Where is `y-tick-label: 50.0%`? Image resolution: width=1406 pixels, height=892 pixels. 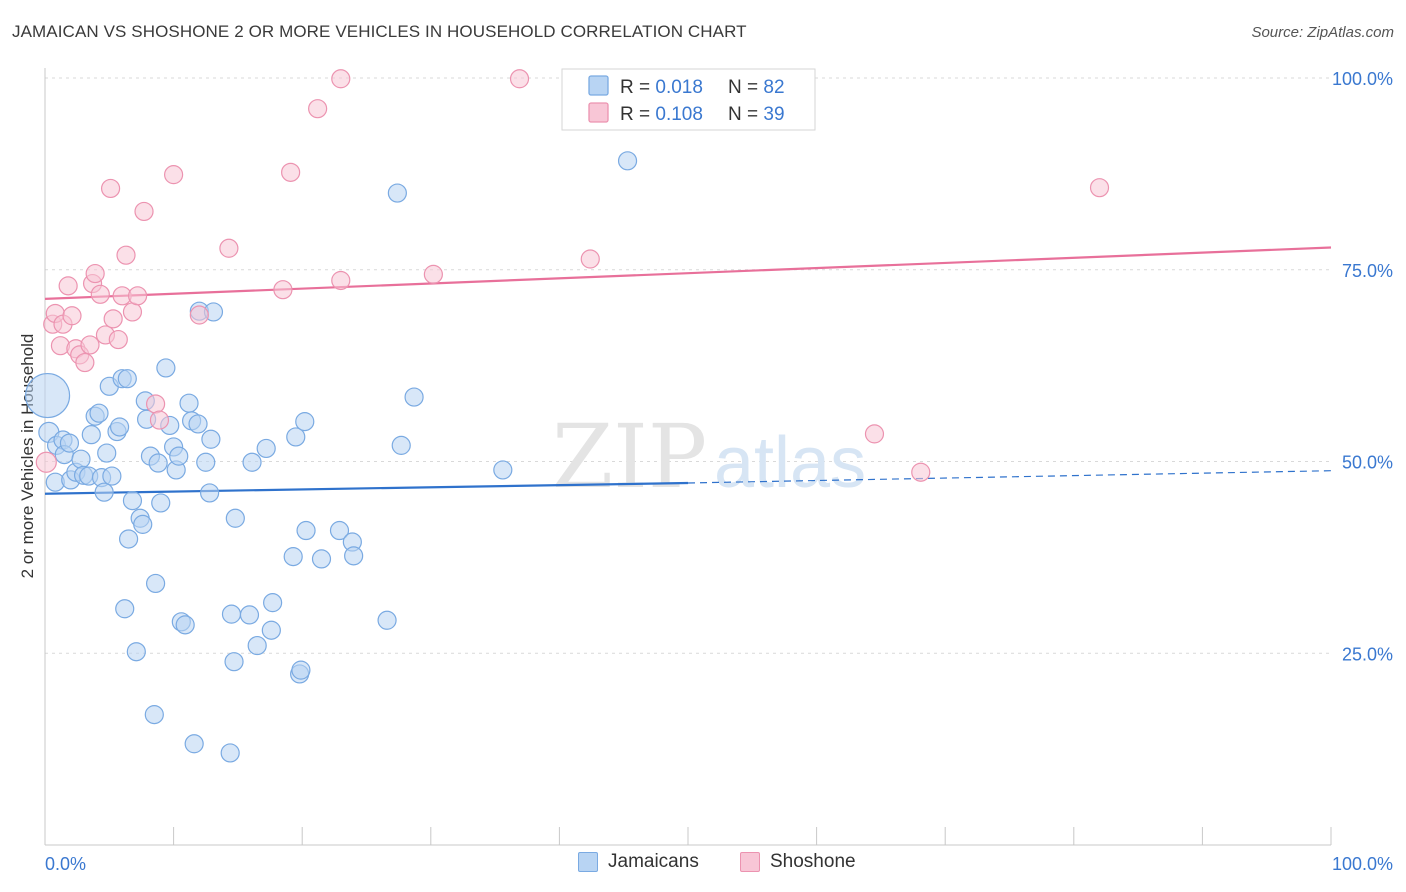
y-tick-label: 50.0% is located at coordinates (1367, 463).